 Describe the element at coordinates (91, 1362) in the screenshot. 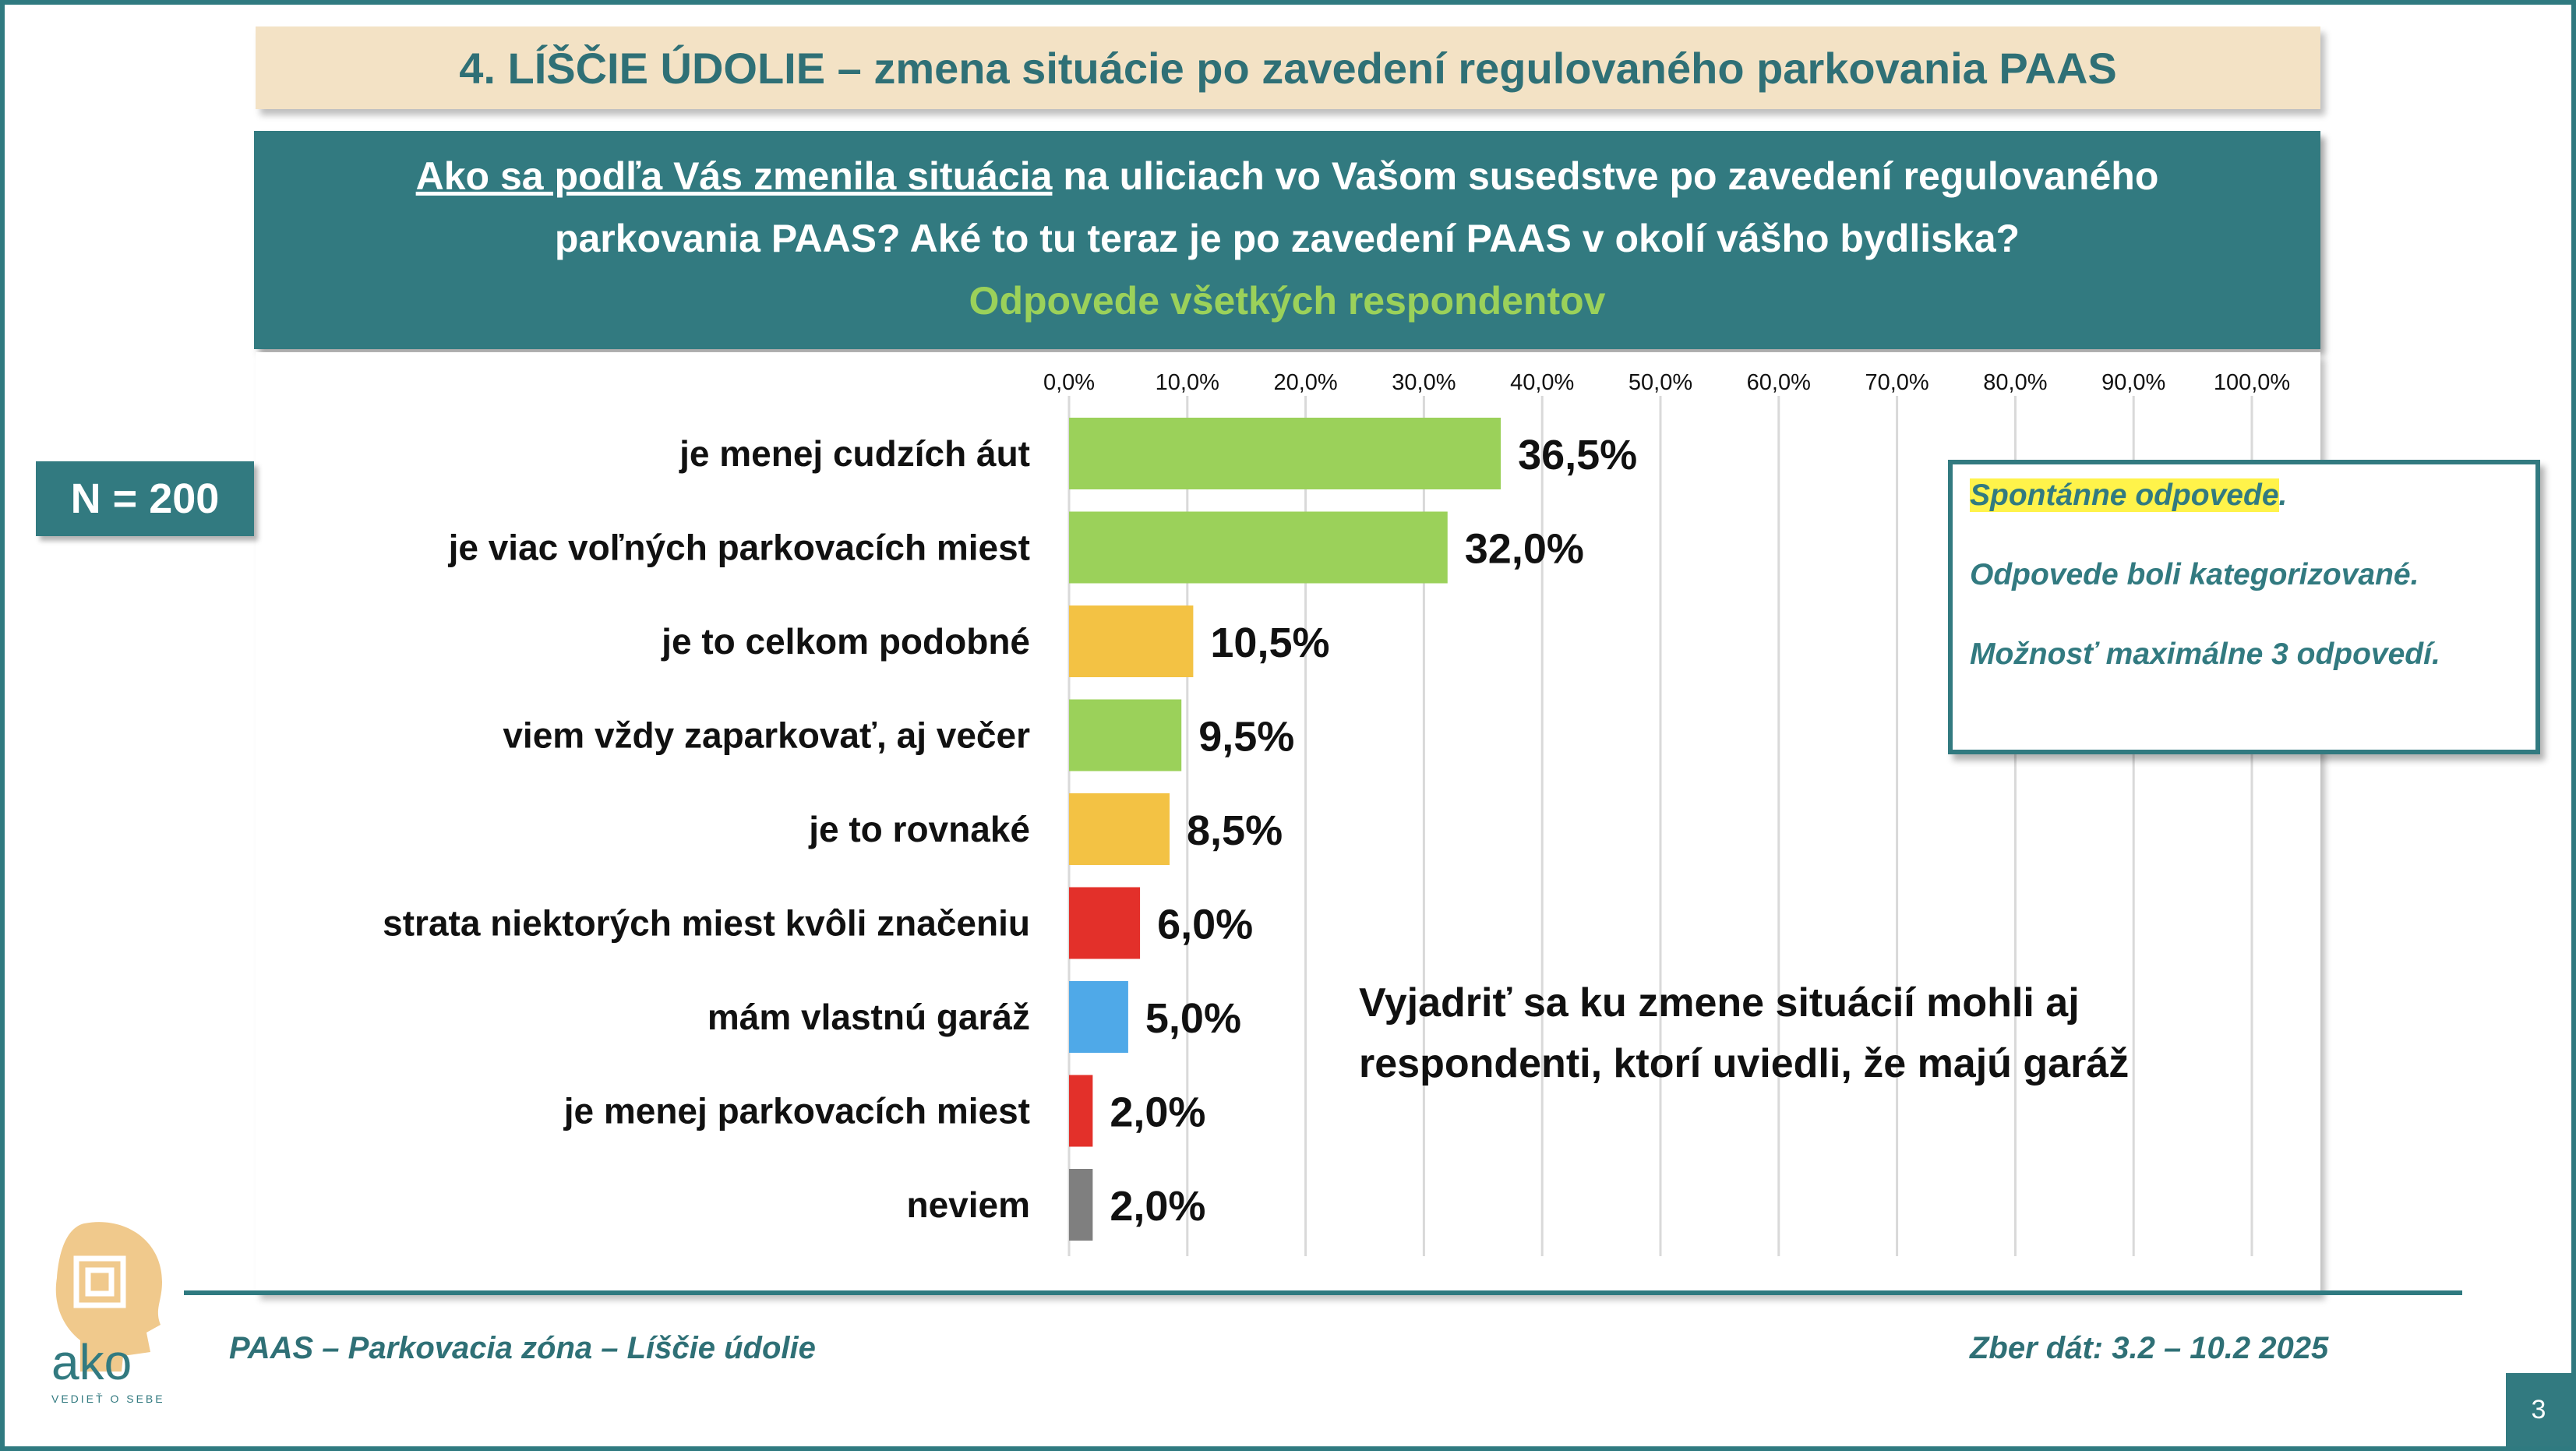

I see `logo-text: ako` at that location.